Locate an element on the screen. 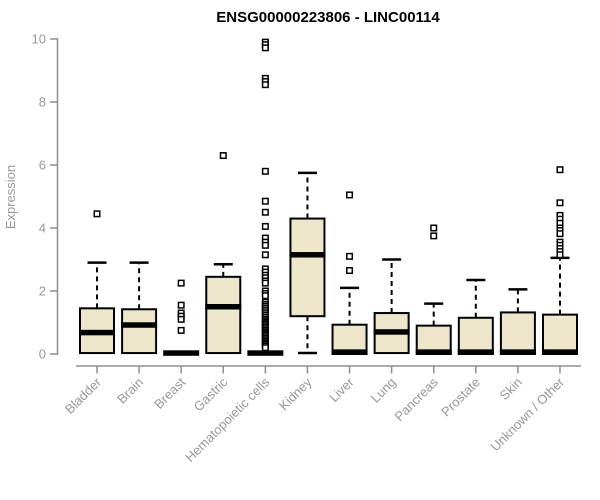  x-category-label: Prostate is located at coordinates (460, 397).